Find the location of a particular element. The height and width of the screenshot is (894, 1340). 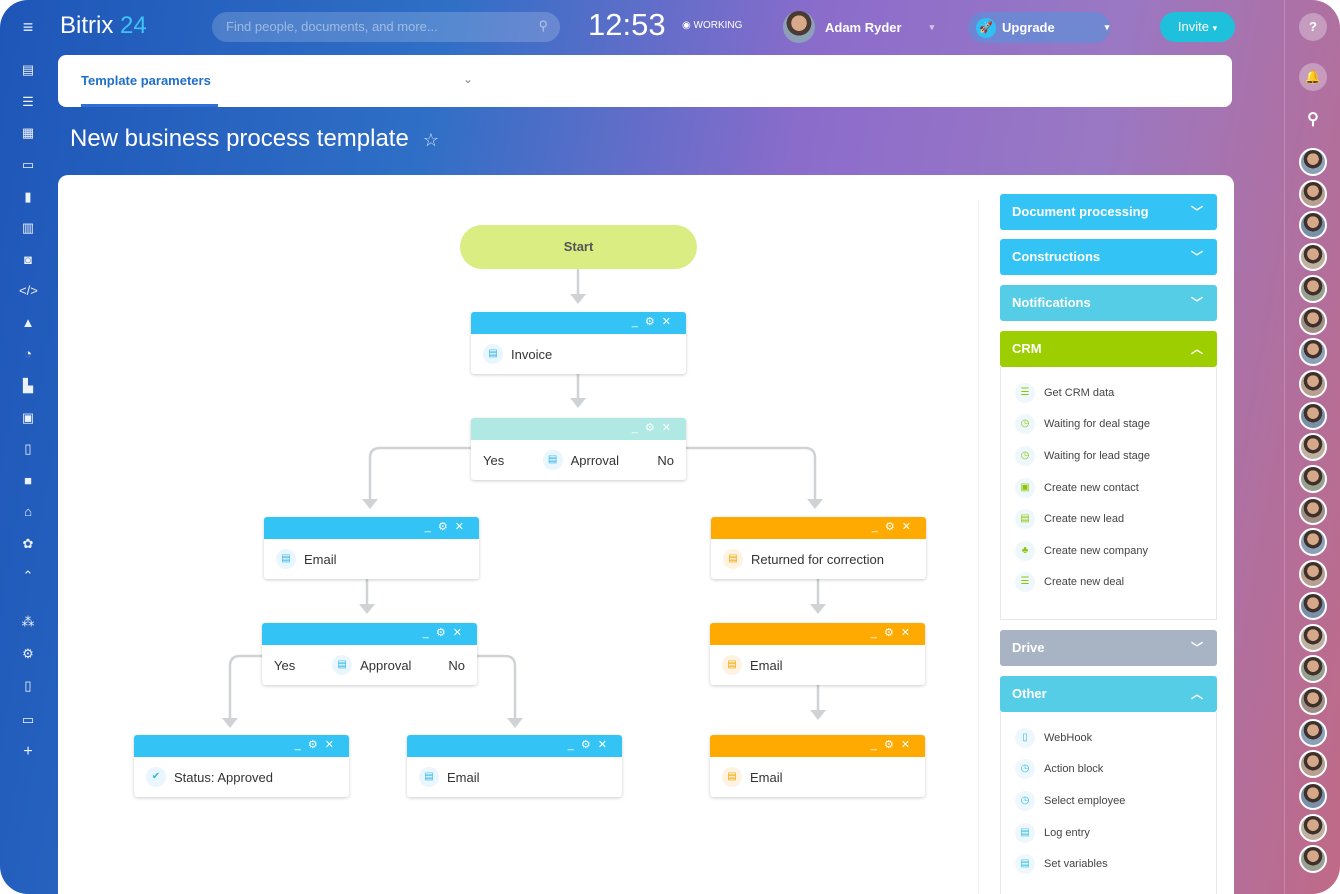

activity-item: ☰ Get CRM data is located at coordinates (1108, 393).